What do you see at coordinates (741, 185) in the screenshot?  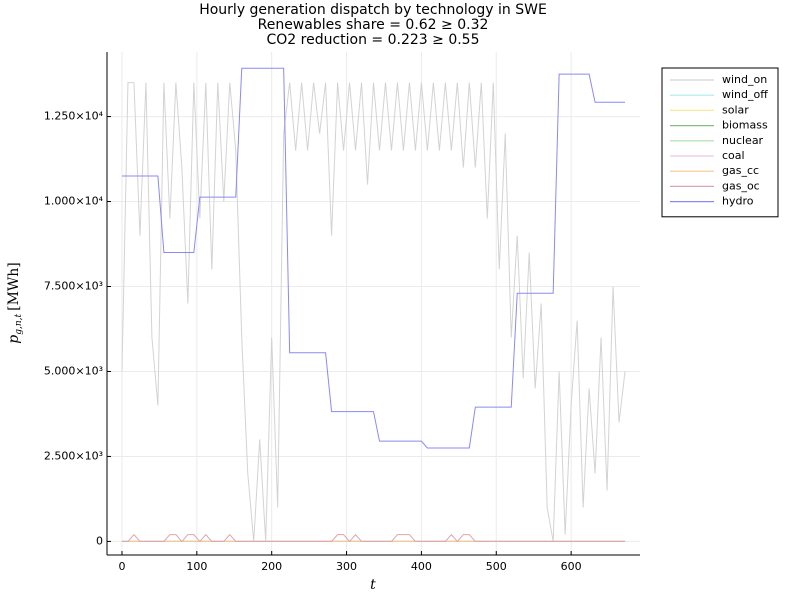 I see `legend-label: gas_oc` at bounding box center [741, 185].